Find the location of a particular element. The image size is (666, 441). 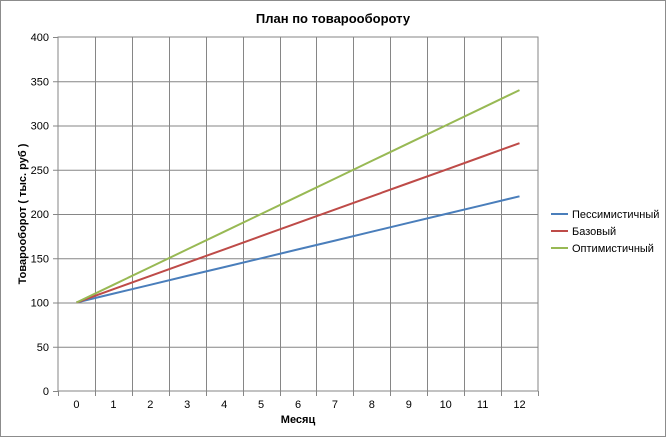

x-tick-label: 2 is located at coordinates (150, 405).